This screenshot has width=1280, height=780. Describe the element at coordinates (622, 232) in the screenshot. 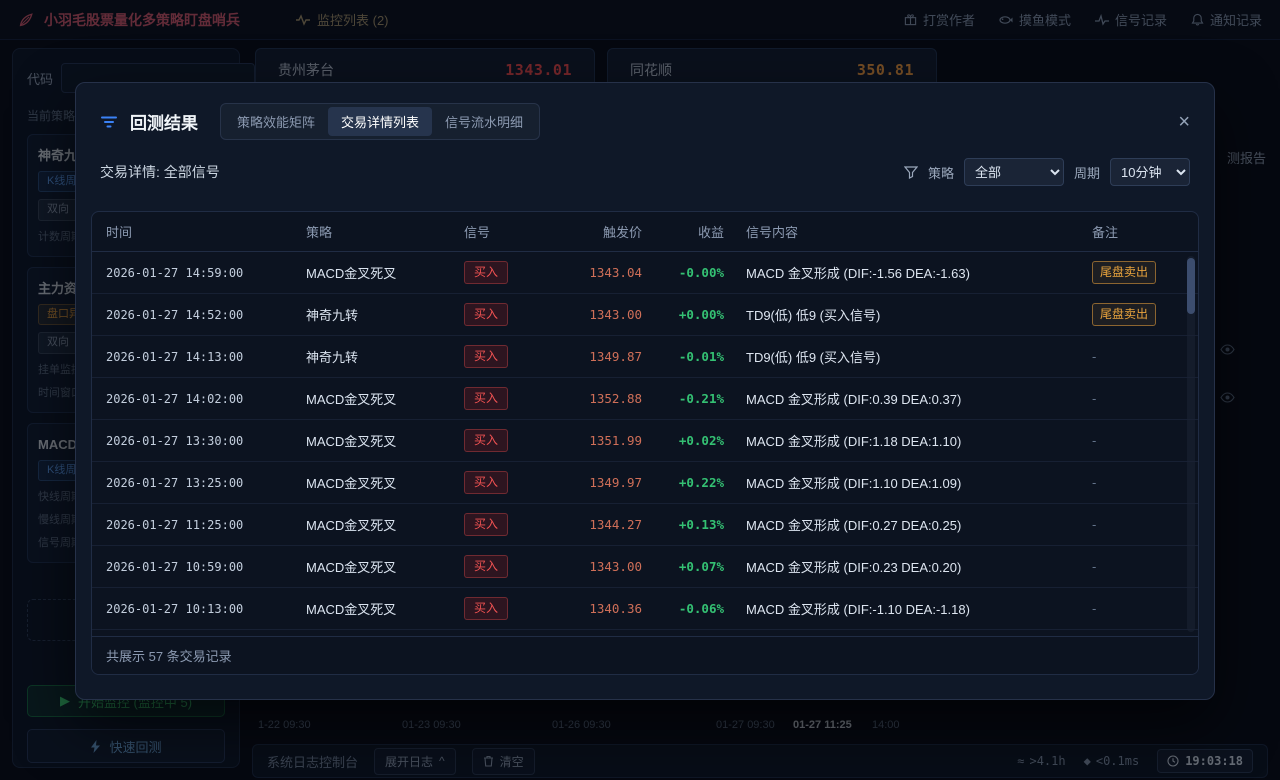

I see `header-trigger-price: 触发价` at that location.